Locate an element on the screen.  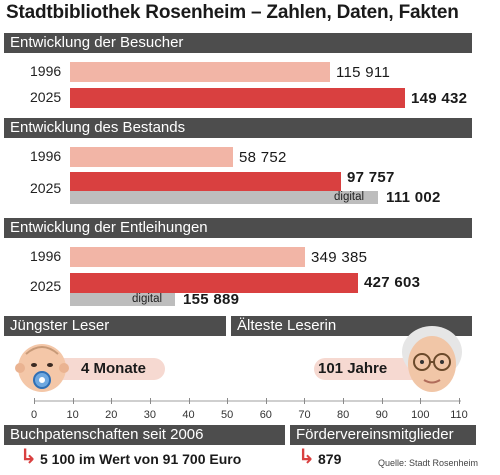
age-axis-tick-label: 40 is located at coordinates (188, 415).